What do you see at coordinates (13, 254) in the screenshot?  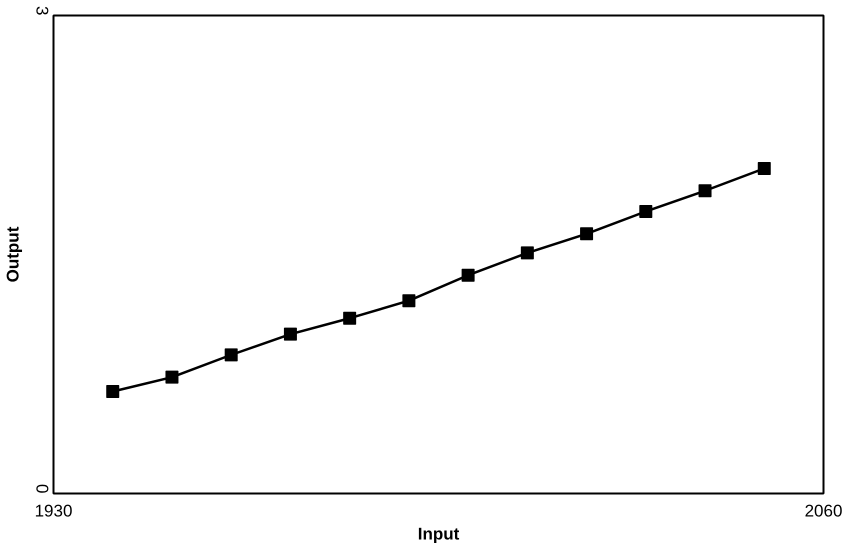 I see `y-axis-title: Output` at bounding box center [13, 254].